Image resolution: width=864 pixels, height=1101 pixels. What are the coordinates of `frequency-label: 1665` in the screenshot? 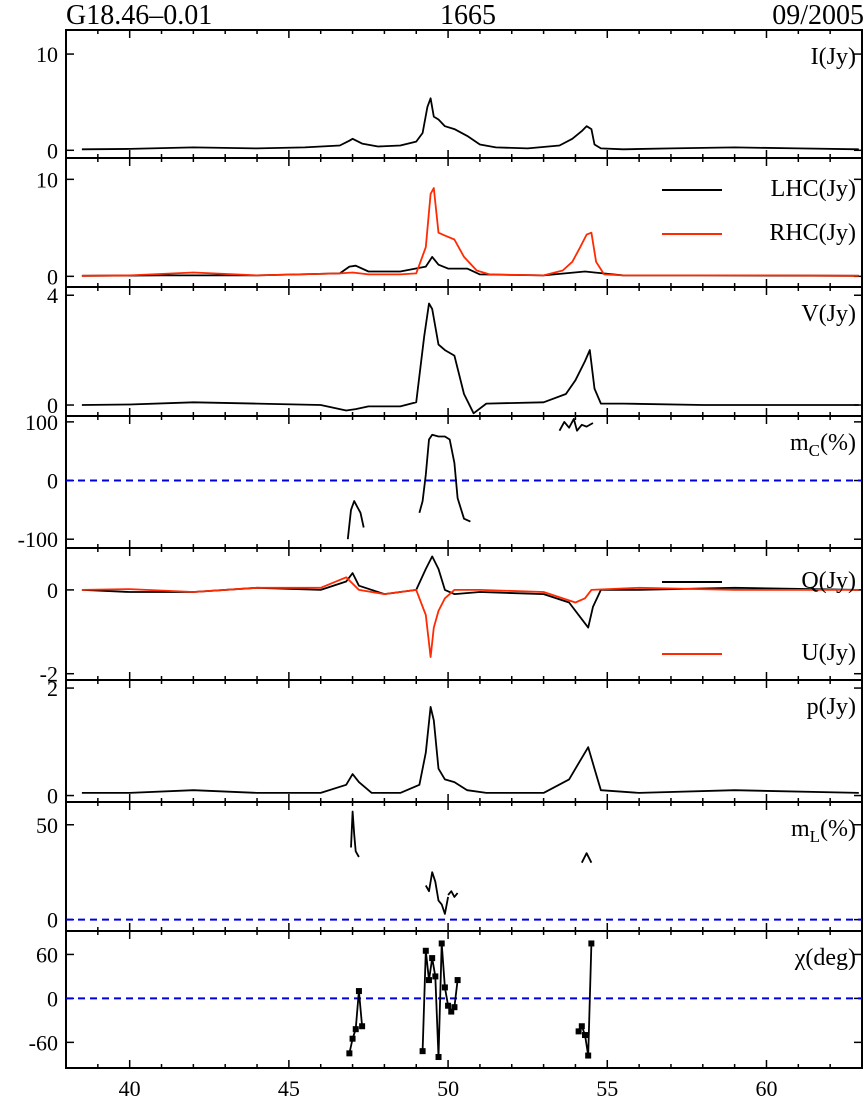 It's located at (468, 15).